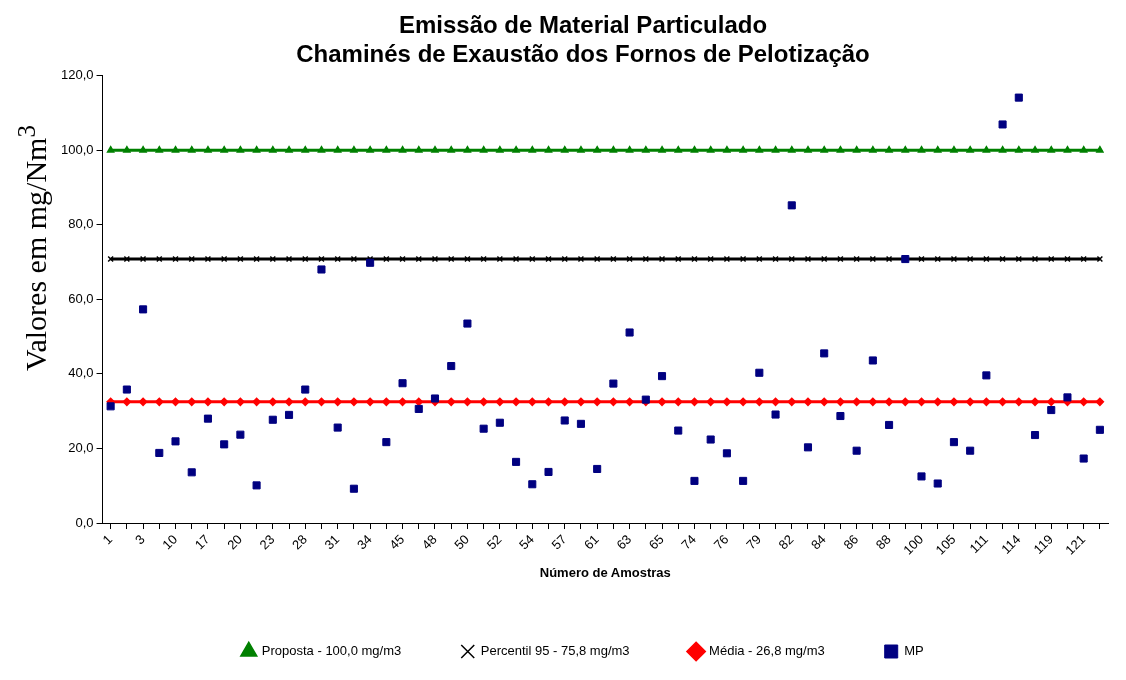 The image size is (1126, 680). Describe the element at coordinates (170, 542) in the screenshot. I see `x-tick-label: 10` at that location.